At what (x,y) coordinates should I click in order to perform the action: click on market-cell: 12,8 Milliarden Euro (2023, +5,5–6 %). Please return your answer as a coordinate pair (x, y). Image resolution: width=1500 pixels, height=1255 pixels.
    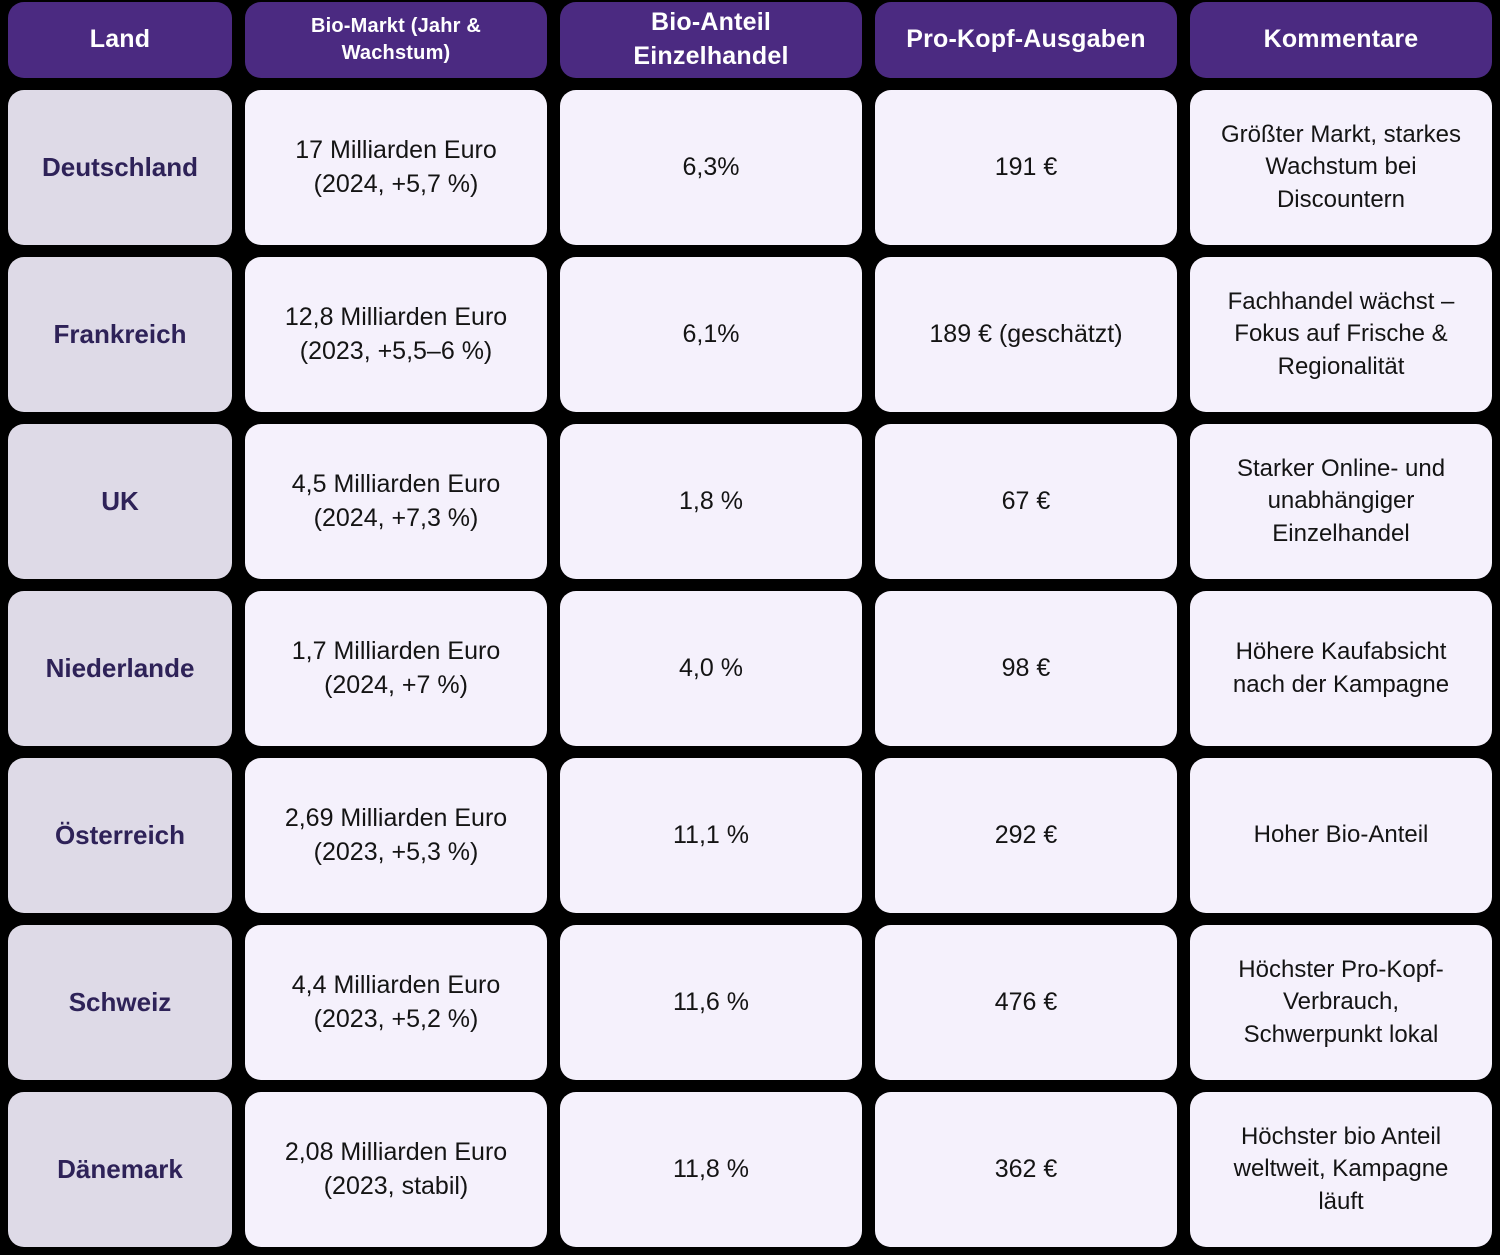
    Looking at the image, I should click on (396, 334).